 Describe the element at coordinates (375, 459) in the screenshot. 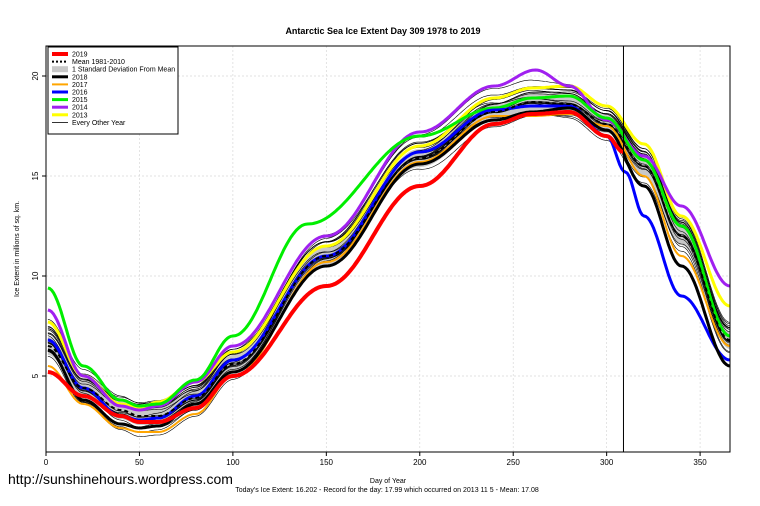

I see `x-axis-ticks: 0 50 100 150 200 250 300 350` at that location.